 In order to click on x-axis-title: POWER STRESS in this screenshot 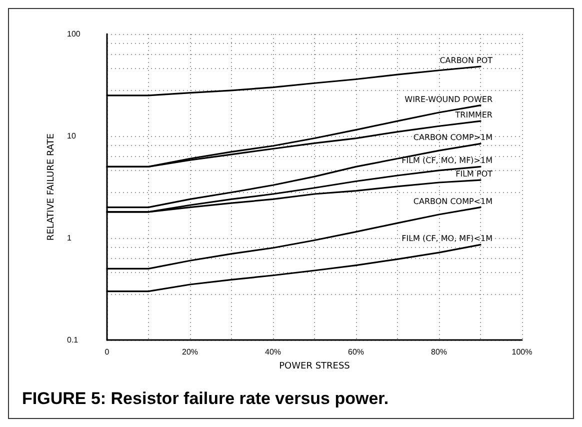, I will do `click(314, 367)`.